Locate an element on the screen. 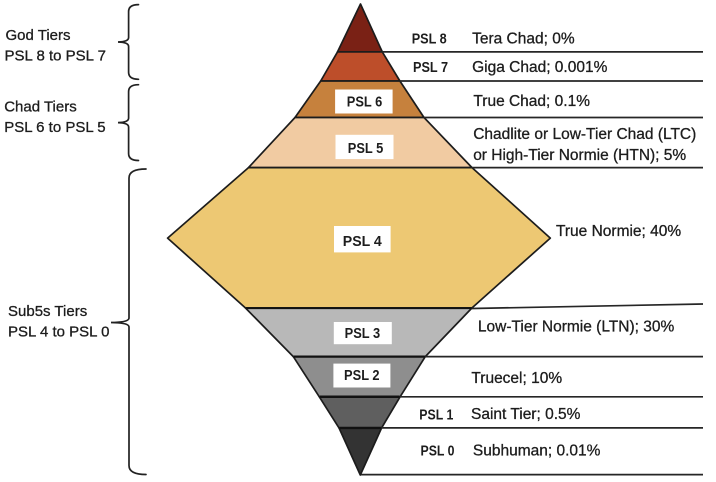 Image resolution: width=716 pixels, height=482 pixels. svg-text: PSL 2 is located at coordinates (362, 376).